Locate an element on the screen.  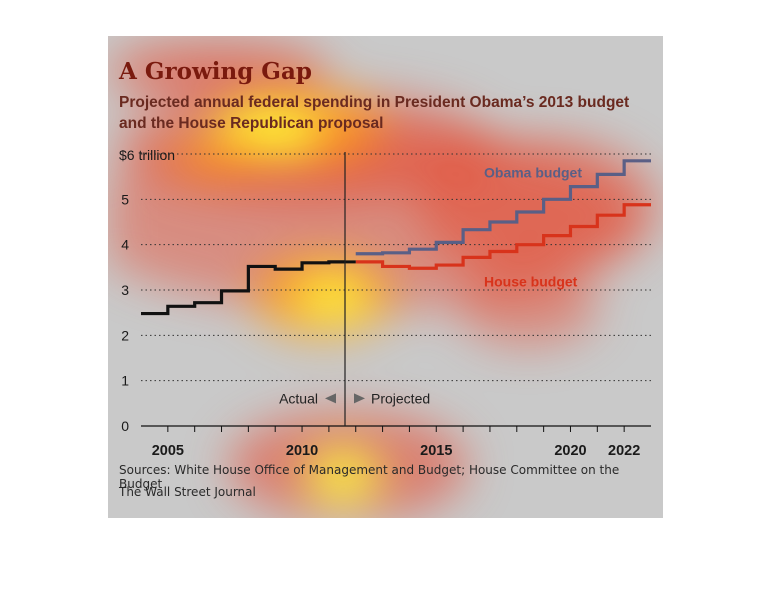
y-tick-label: 1 is located at coordinates (125, 381).